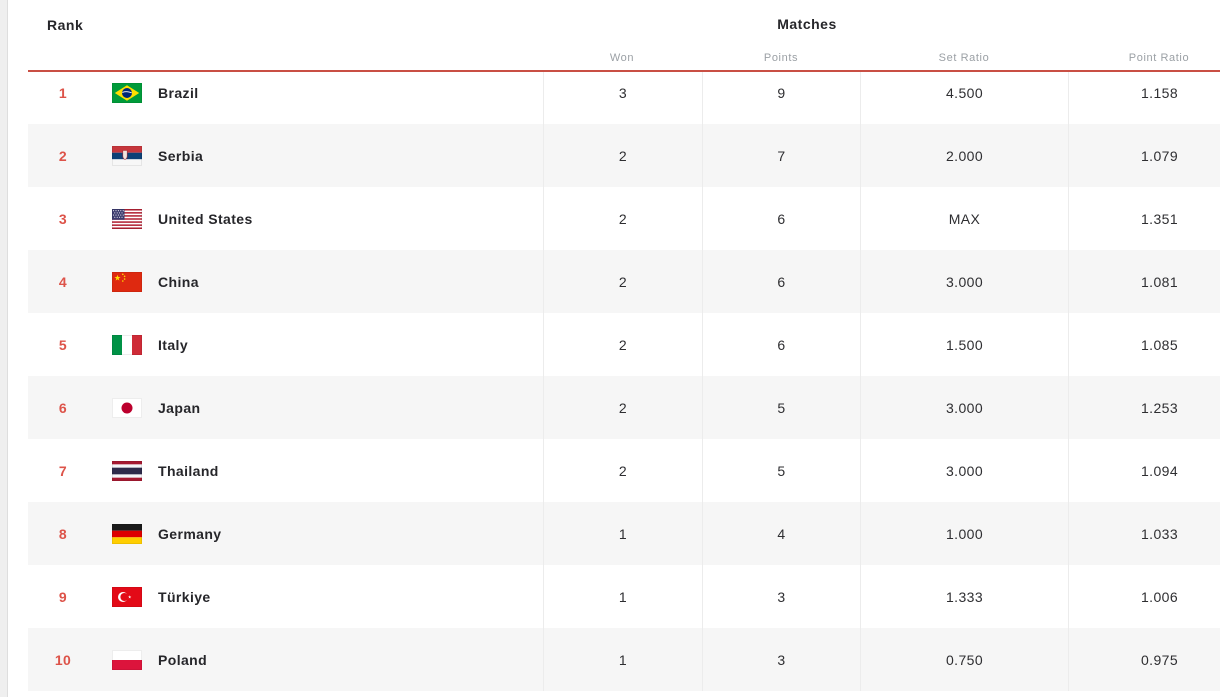  Describe the element at coordinates (285, 281) in the screenshot. I see `team-cell: 4 China` at that location.